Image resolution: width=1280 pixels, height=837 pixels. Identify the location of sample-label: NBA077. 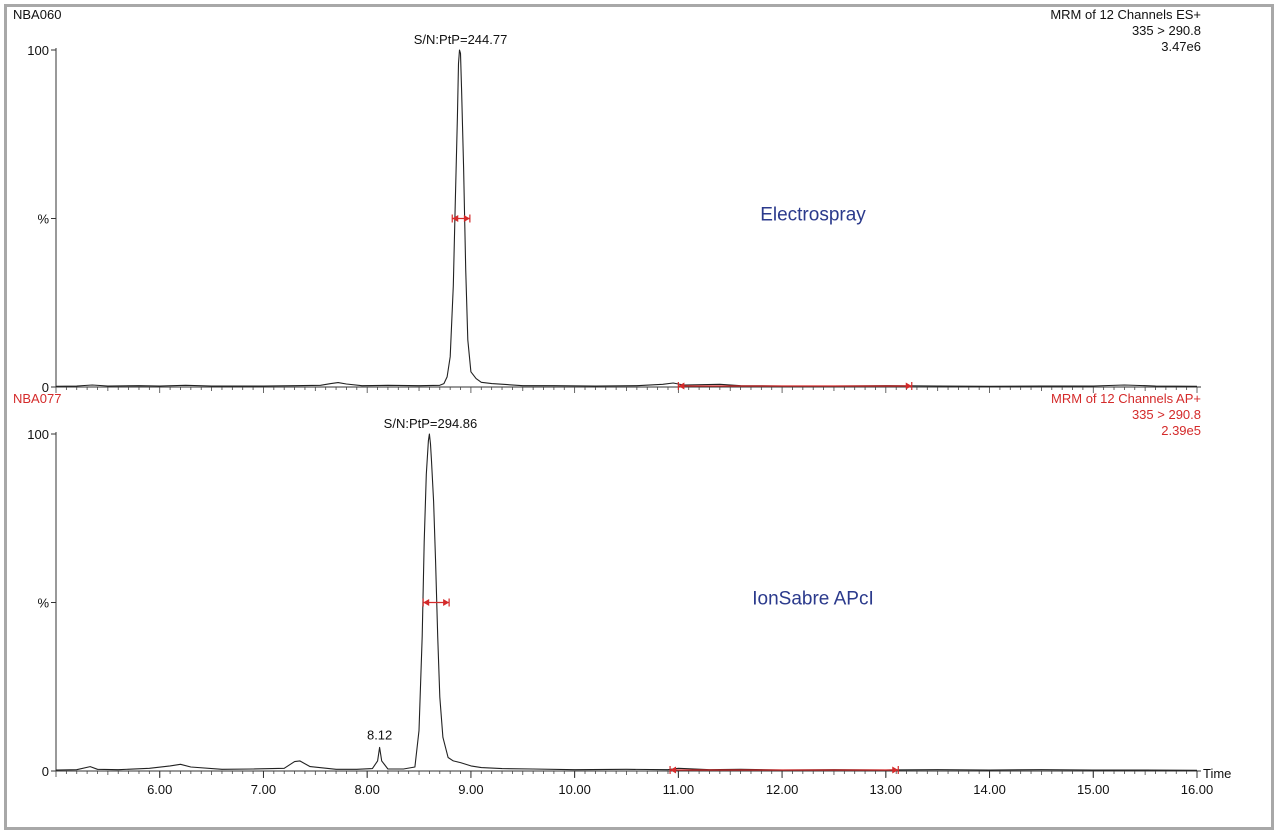
(37, 398).